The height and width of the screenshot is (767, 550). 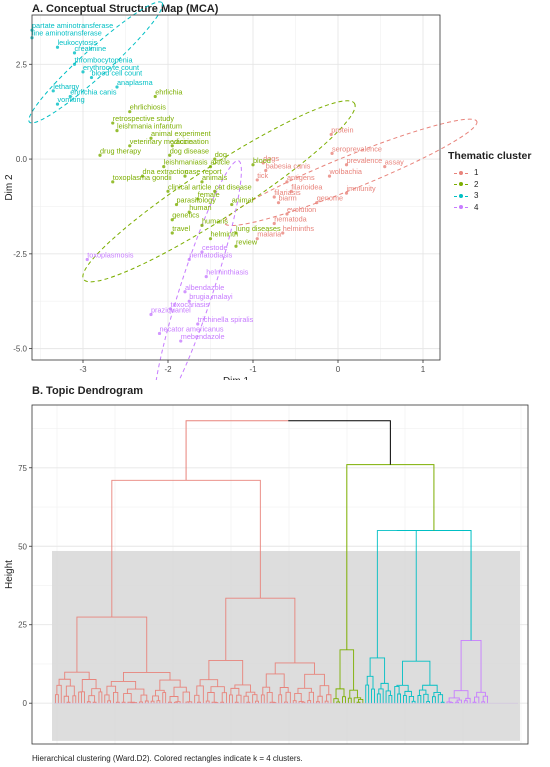 What do you see at coordinates (262, 175) in the screenshot?
I see `point-label: tick` at bounding box center [262, 175].